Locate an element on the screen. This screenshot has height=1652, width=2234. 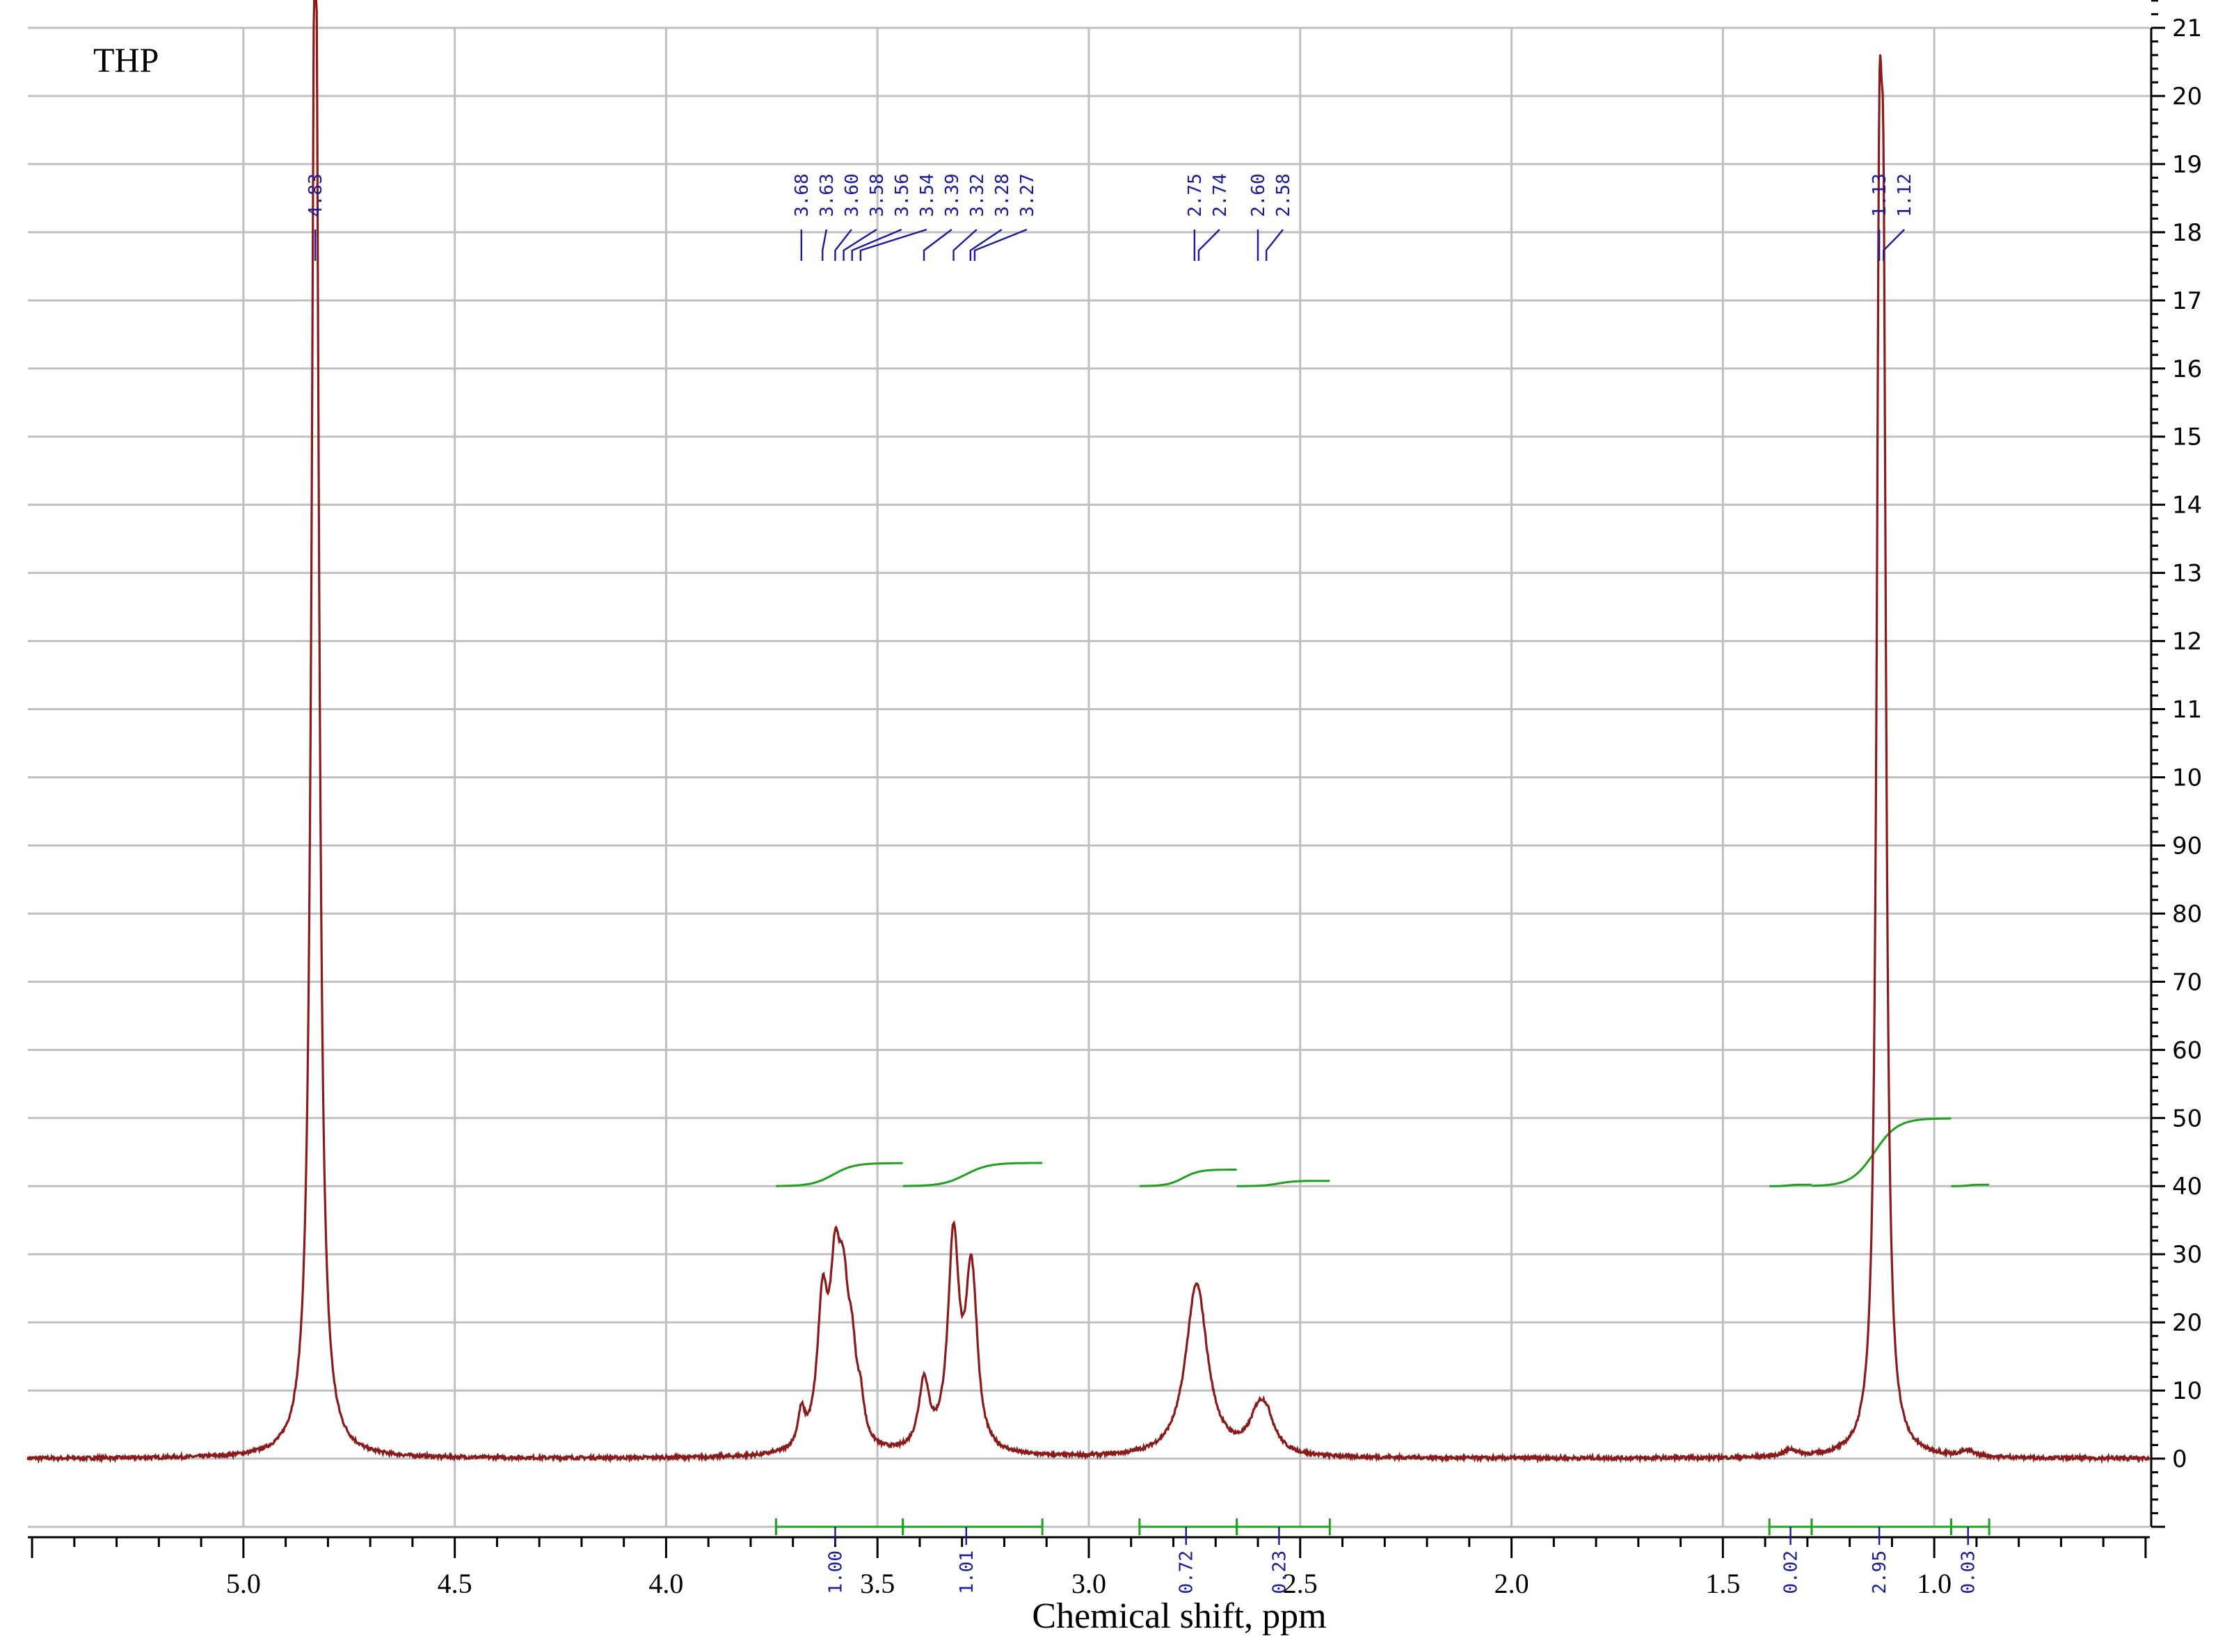
x-tick-label: 1.0 is located at coordinates (1935, 1583).